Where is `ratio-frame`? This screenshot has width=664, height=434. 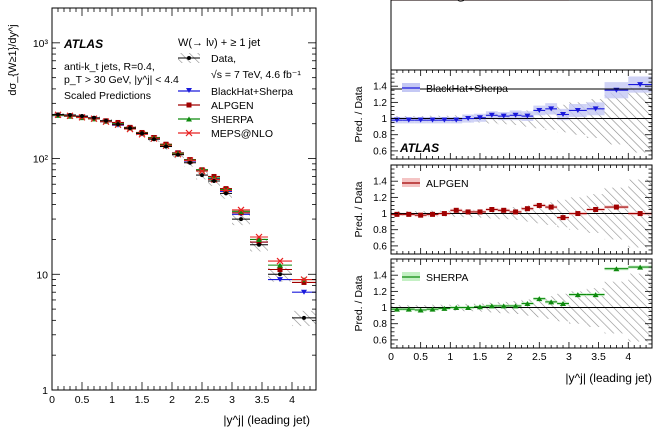
ratio-frame is located at coordinates (521, 45).